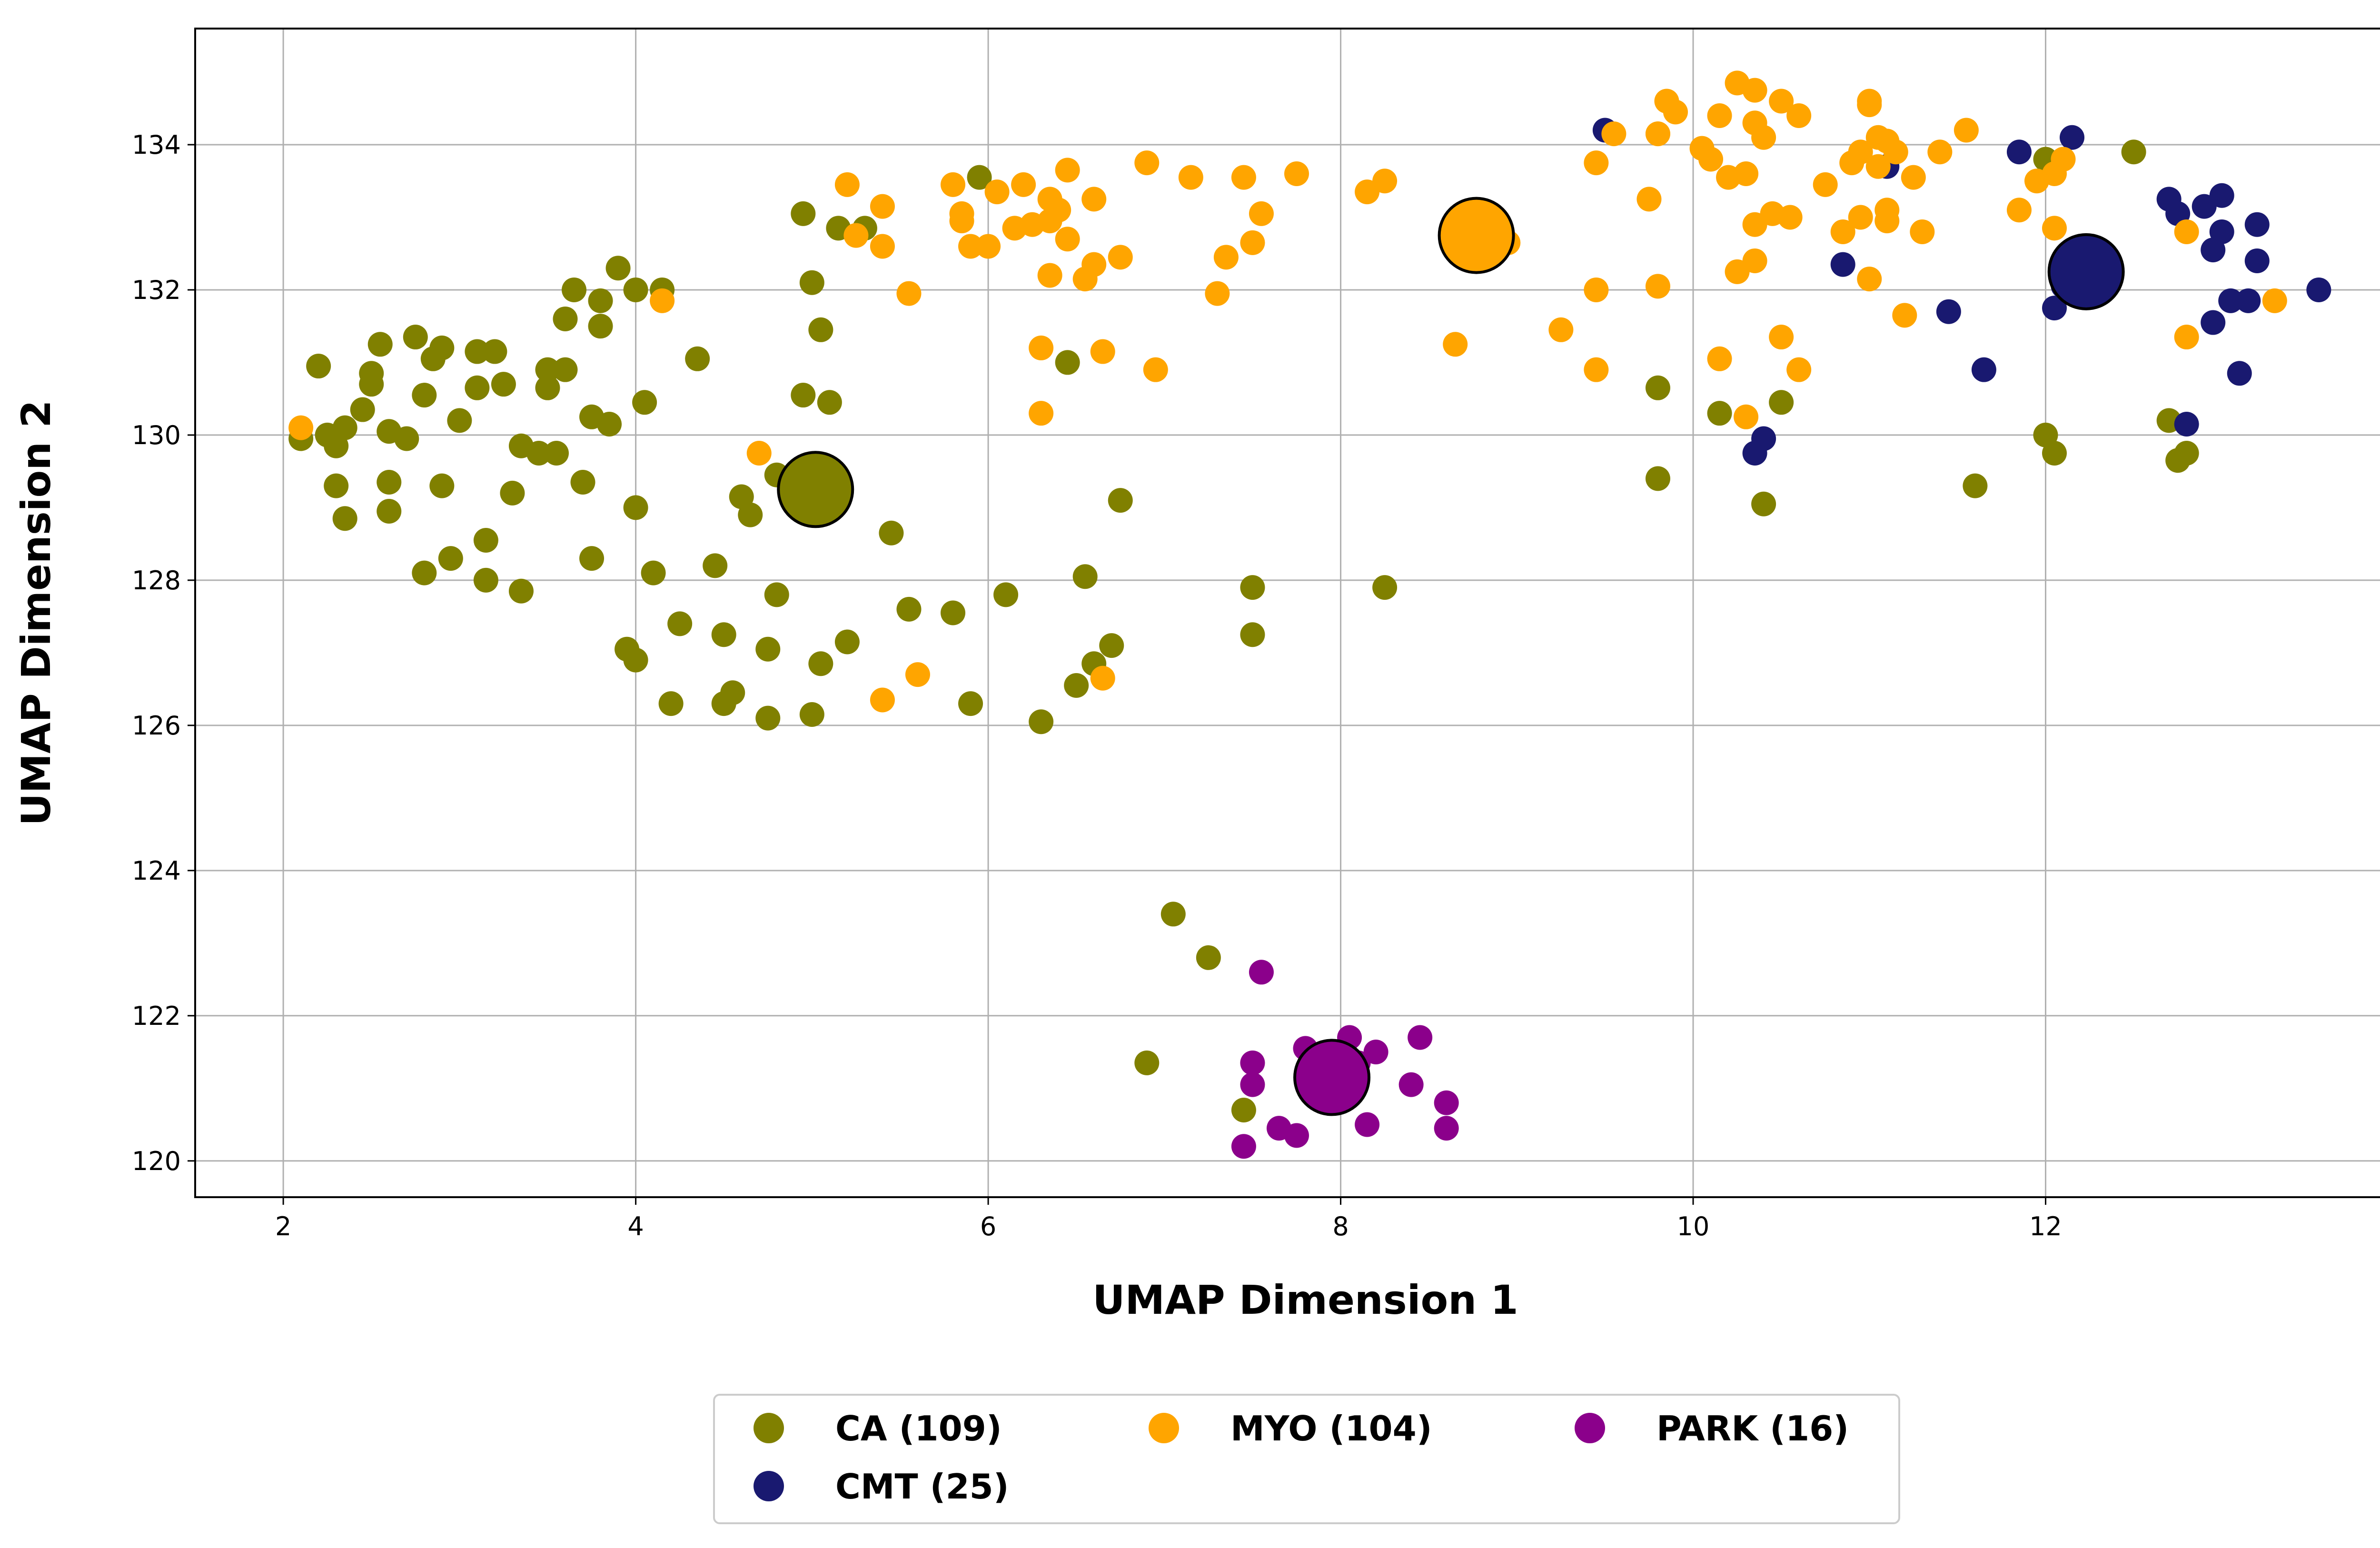 This screenshot has width=2380, height=1548. Describe the element at coordinates (156, 1161) in the screenshot. I see `y-tick-label: 120` at that location.